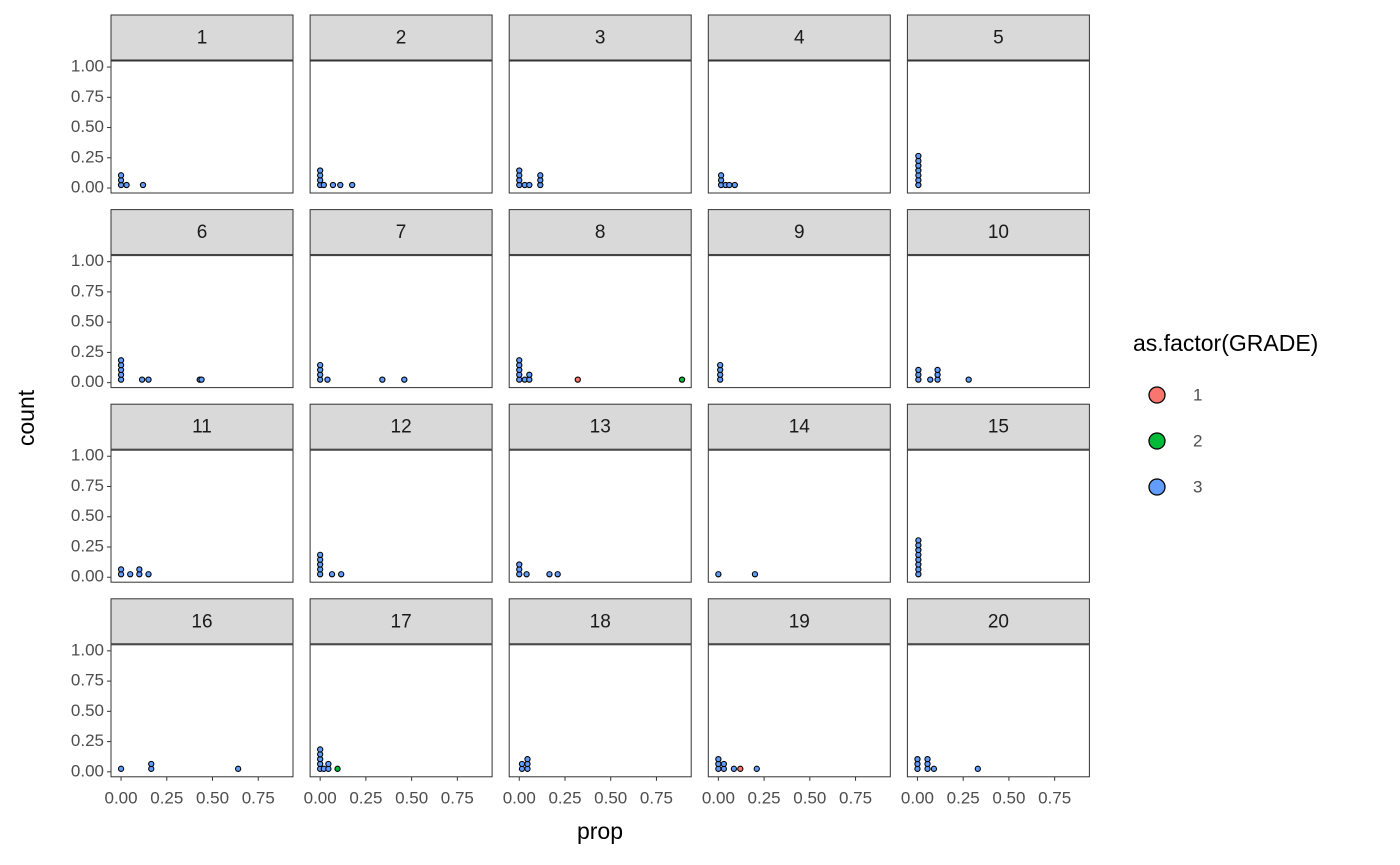 Image resolution: width=1400 pixels, height=865 pixels. I want to click on strip-label: 8, so click(600, 232).